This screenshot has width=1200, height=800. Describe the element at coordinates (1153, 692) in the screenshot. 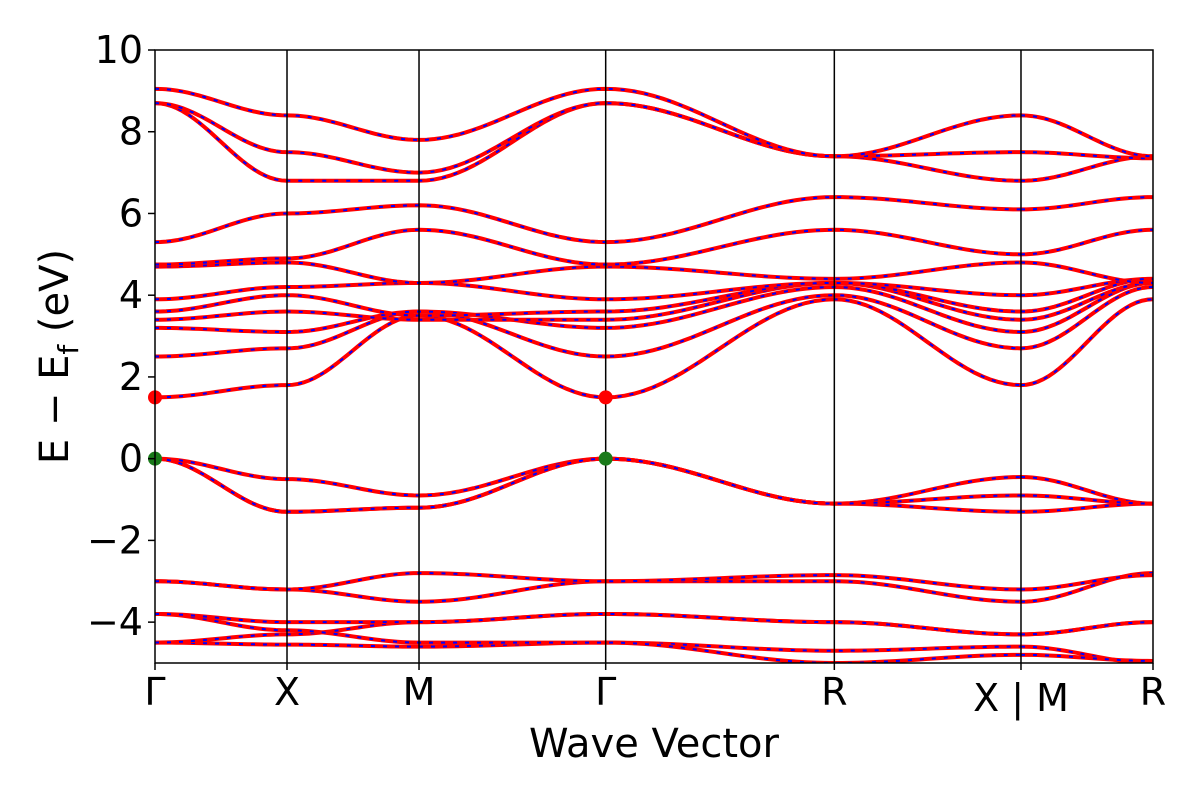

I see `x-tick-label-6: R` at that location.